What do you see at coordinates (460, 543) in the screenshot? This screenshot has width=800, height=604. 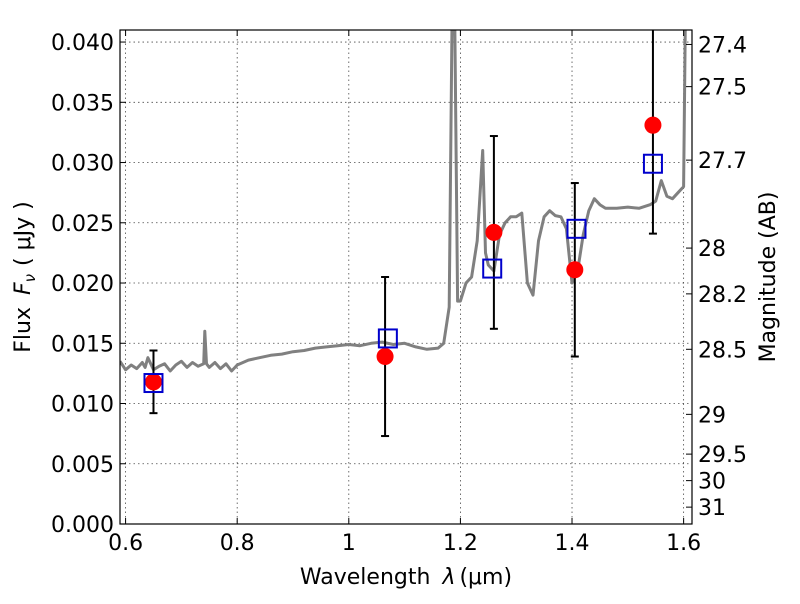 I see `x-tick-label: 1.2` at bounding box center [460, 543].